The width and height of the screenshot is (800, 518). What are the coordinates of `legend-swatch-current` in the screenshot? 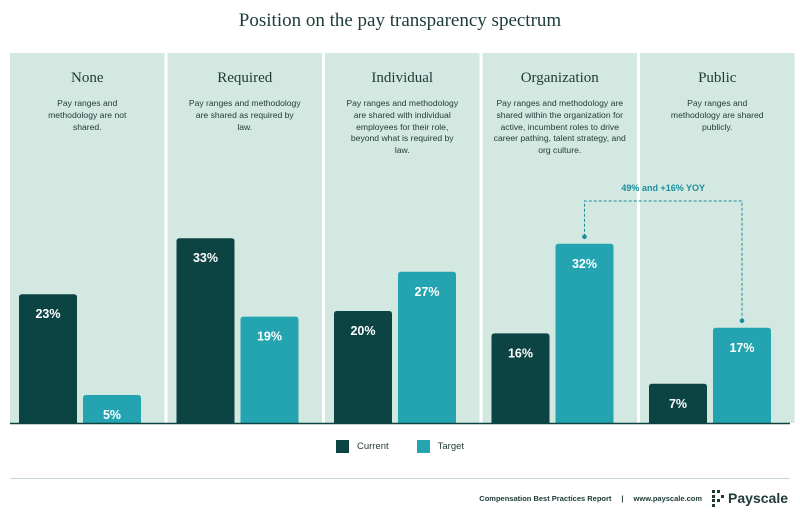 It's located at (342, 446).